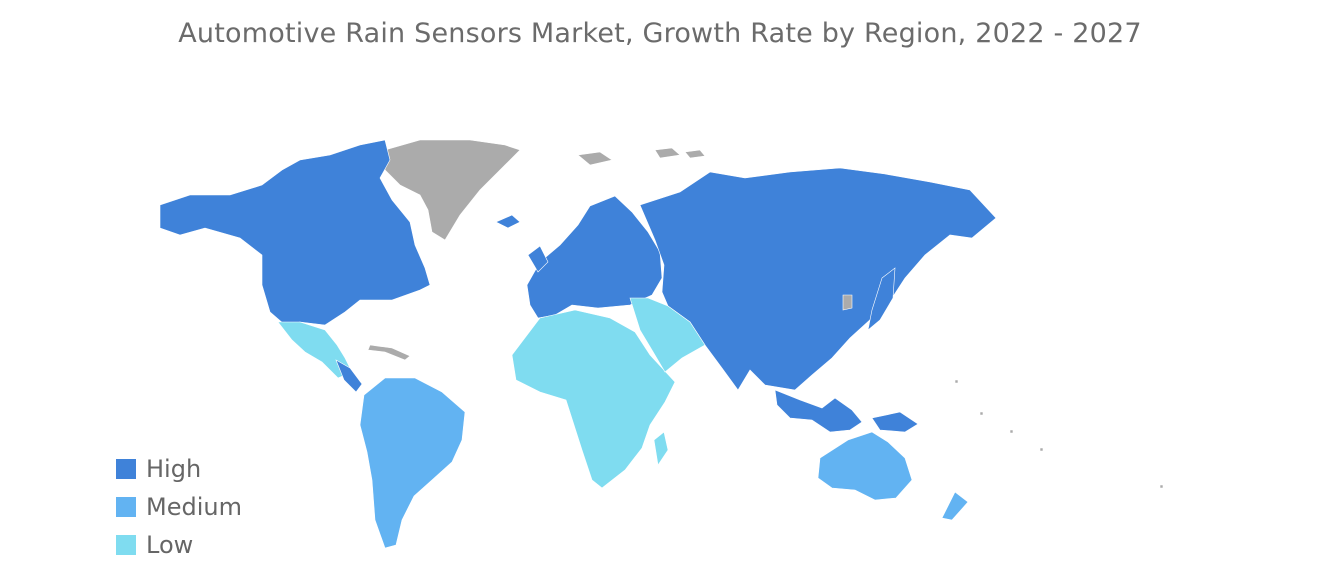  What do you see at coordinates (508, 221) in the screenshot?
I see `region-iceland` at bounding box center [508, 221].